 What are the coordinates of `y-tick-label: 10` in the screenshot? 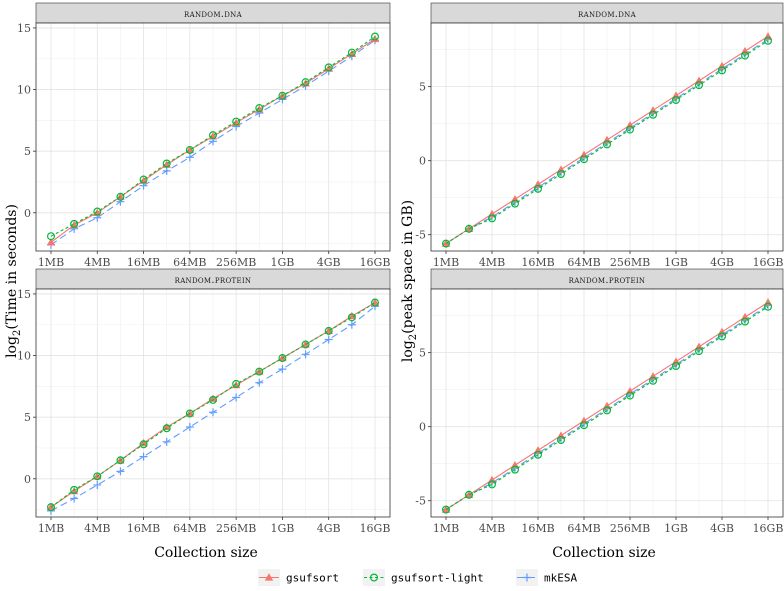 It's located at (24, 356).